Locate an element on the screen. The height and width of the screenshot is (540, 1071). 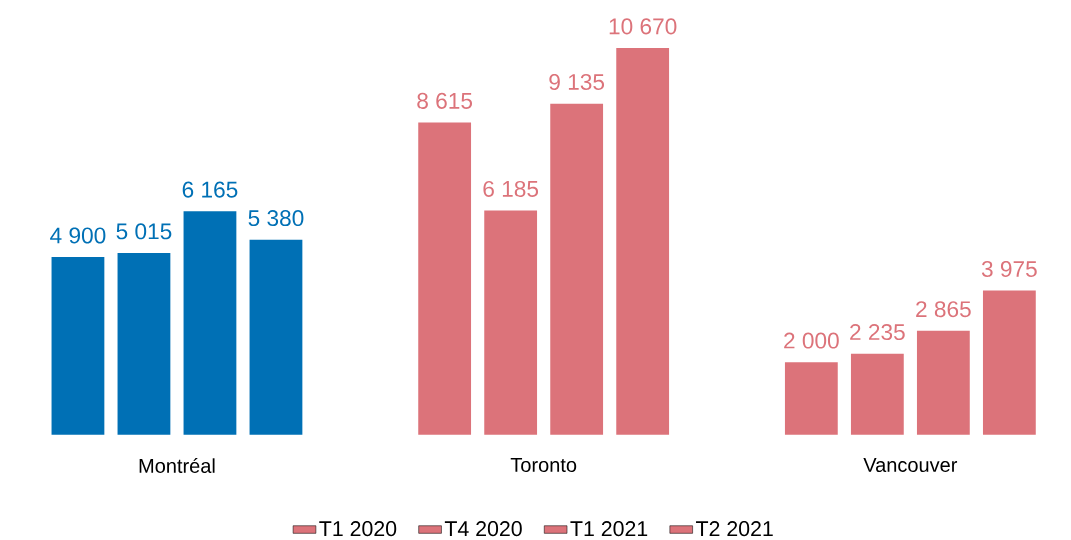
legend-label: T1 2020 is located at coordinates (358, 529).